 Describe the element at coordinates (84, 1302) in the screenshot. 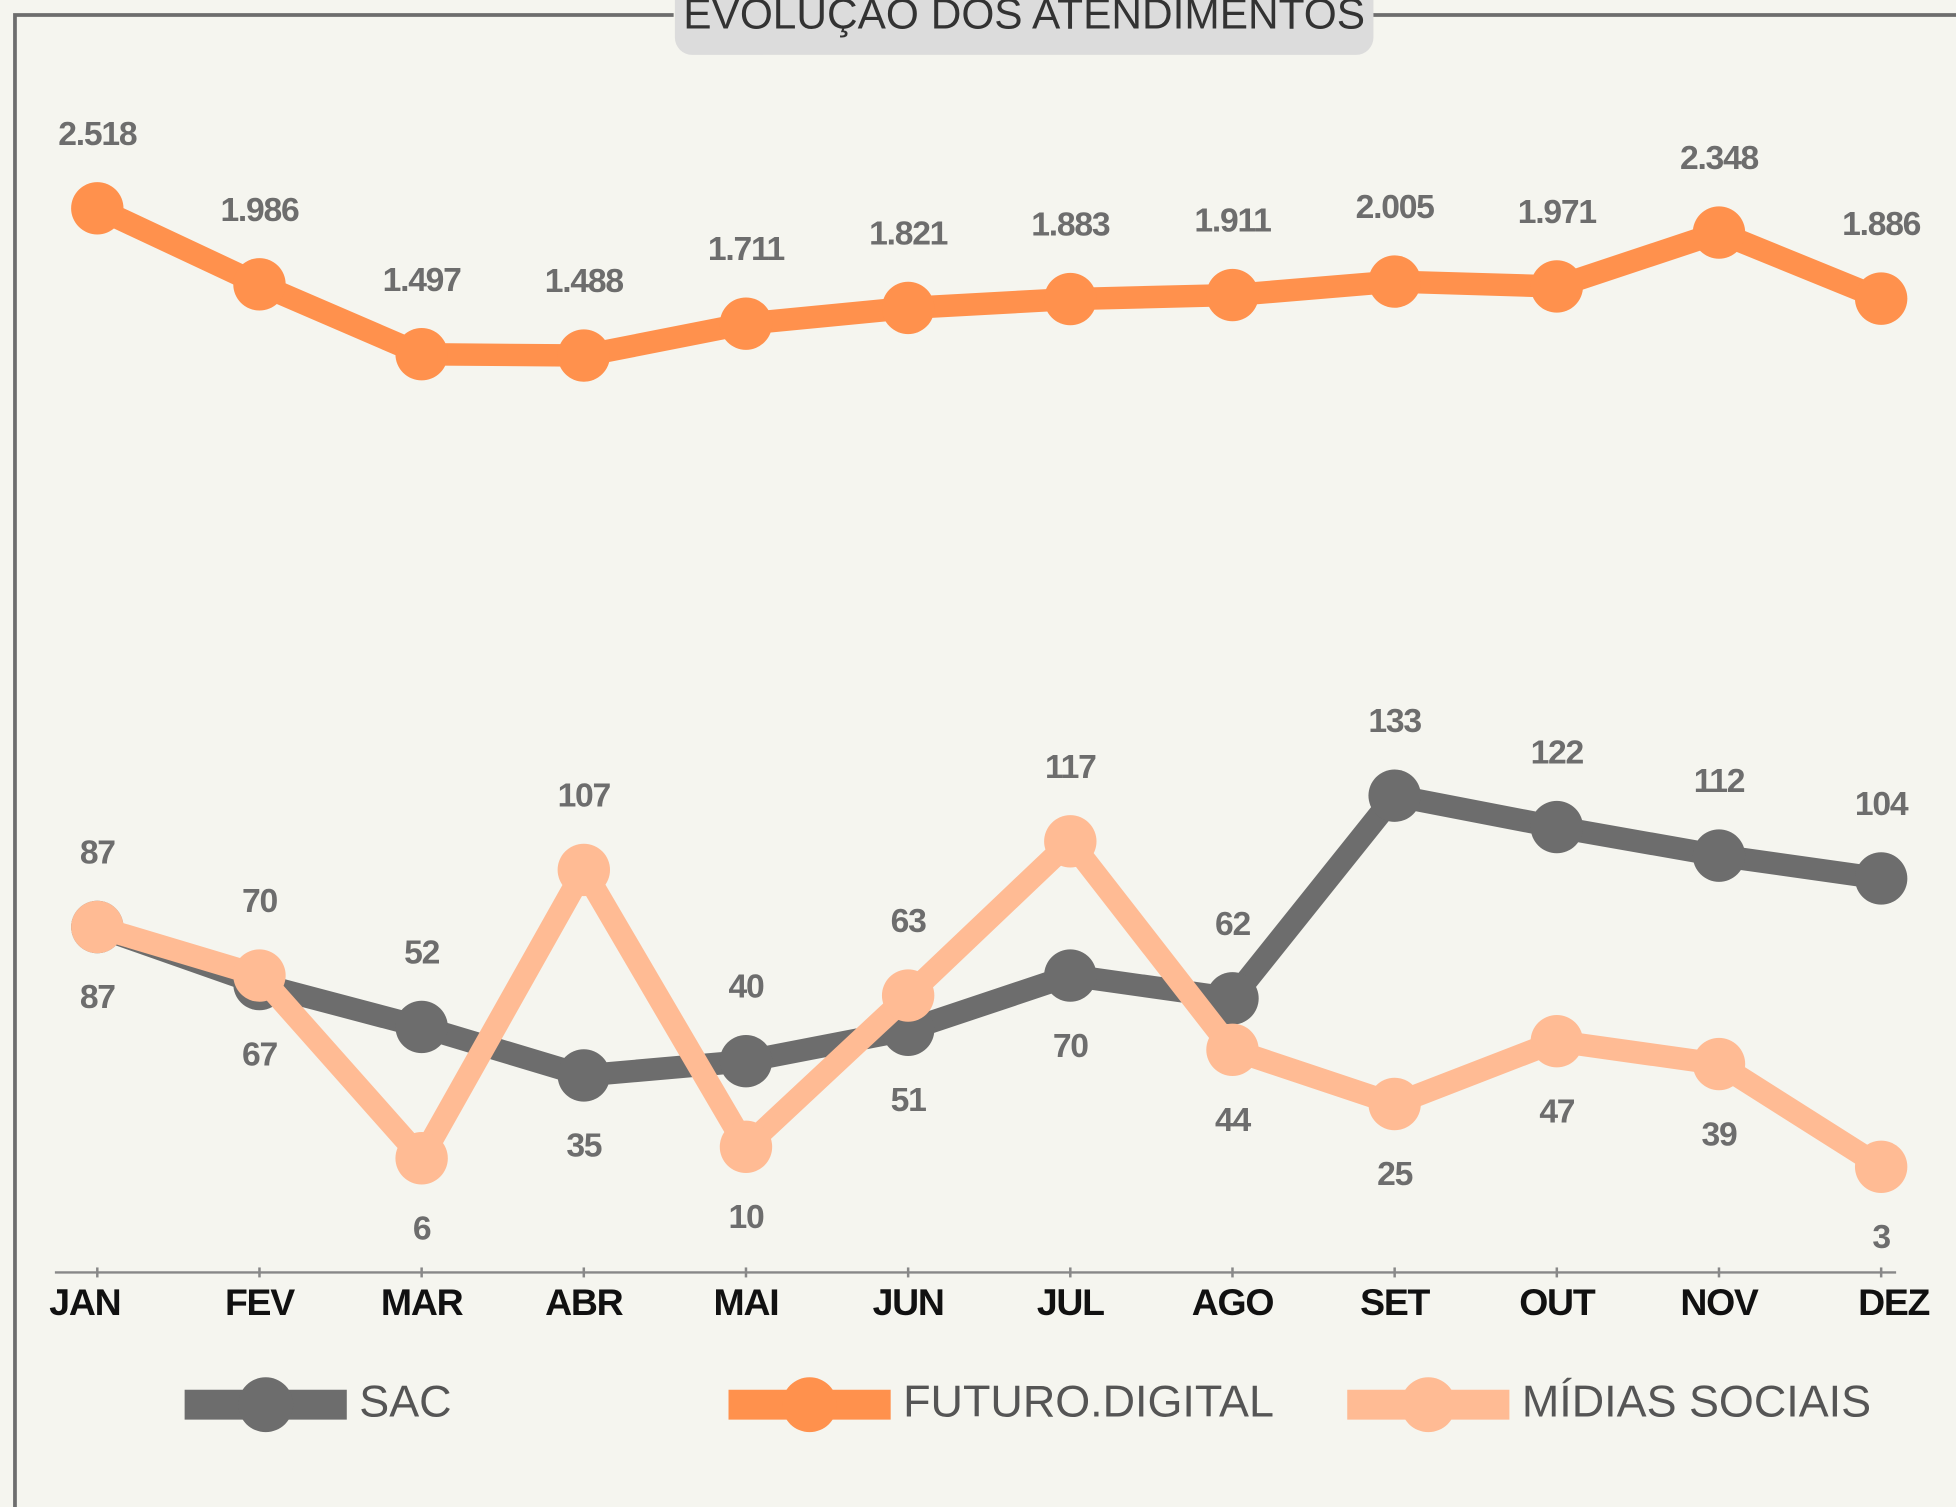

I see `x-tick-label: JAN` at that location.